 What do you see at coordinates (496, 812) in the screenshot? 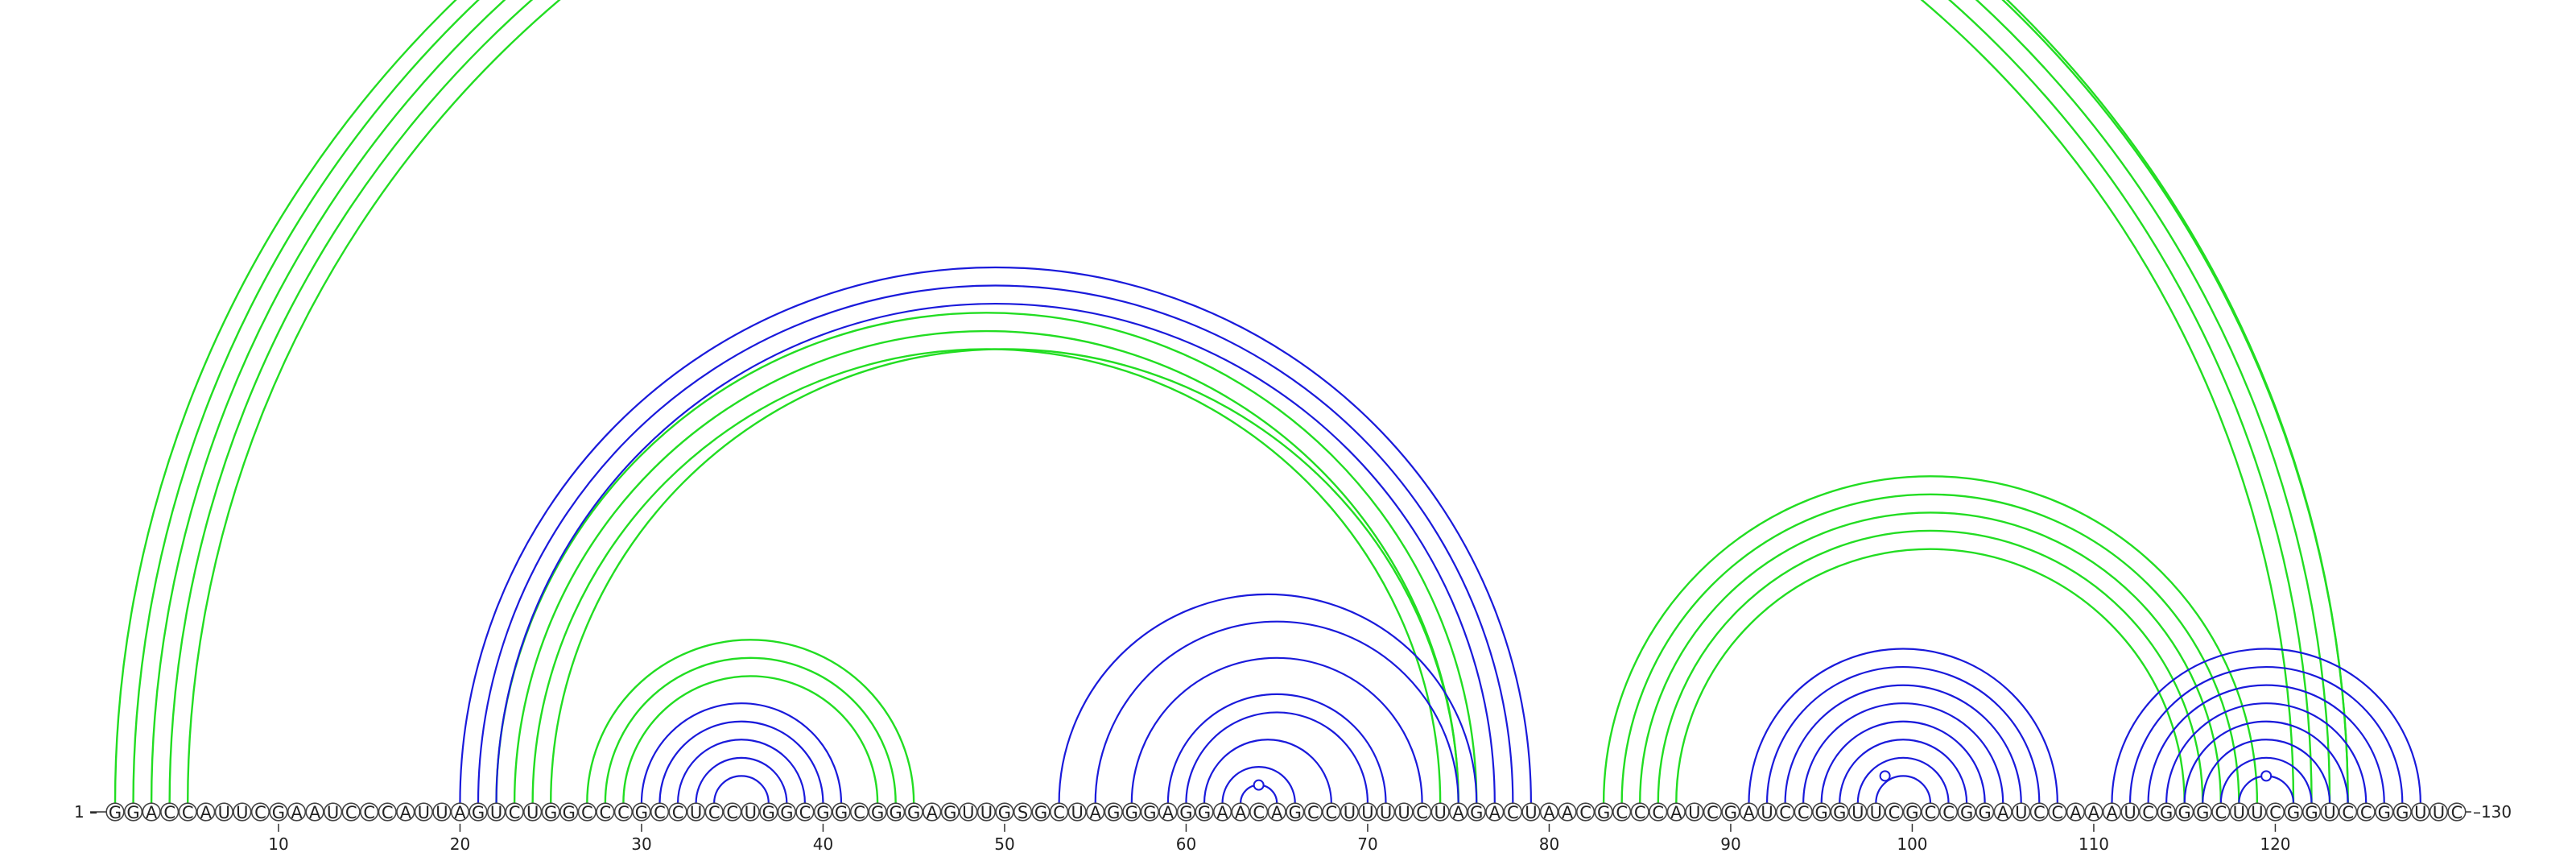
I see `nucleotide-letter-22: U` at bounding box center [496, 812].